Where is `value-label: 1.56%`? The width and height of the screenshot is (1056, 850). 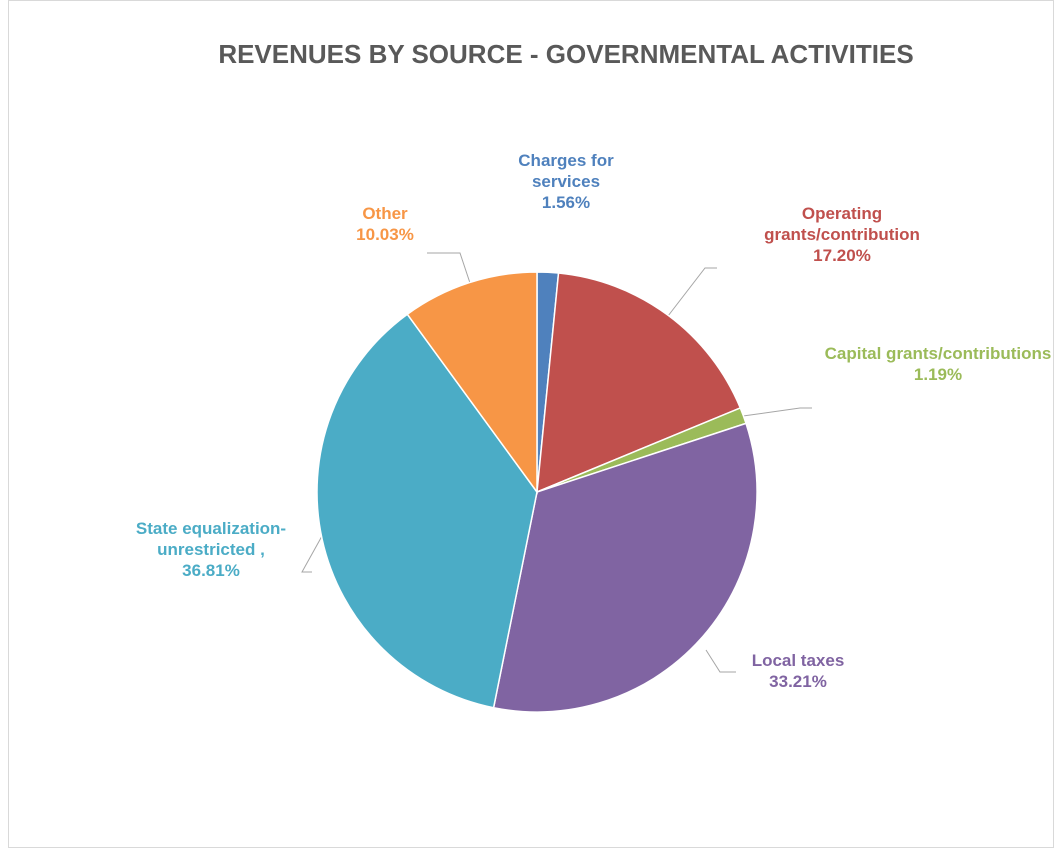 value-label: 1.56% is located at coordinates (566, 202).